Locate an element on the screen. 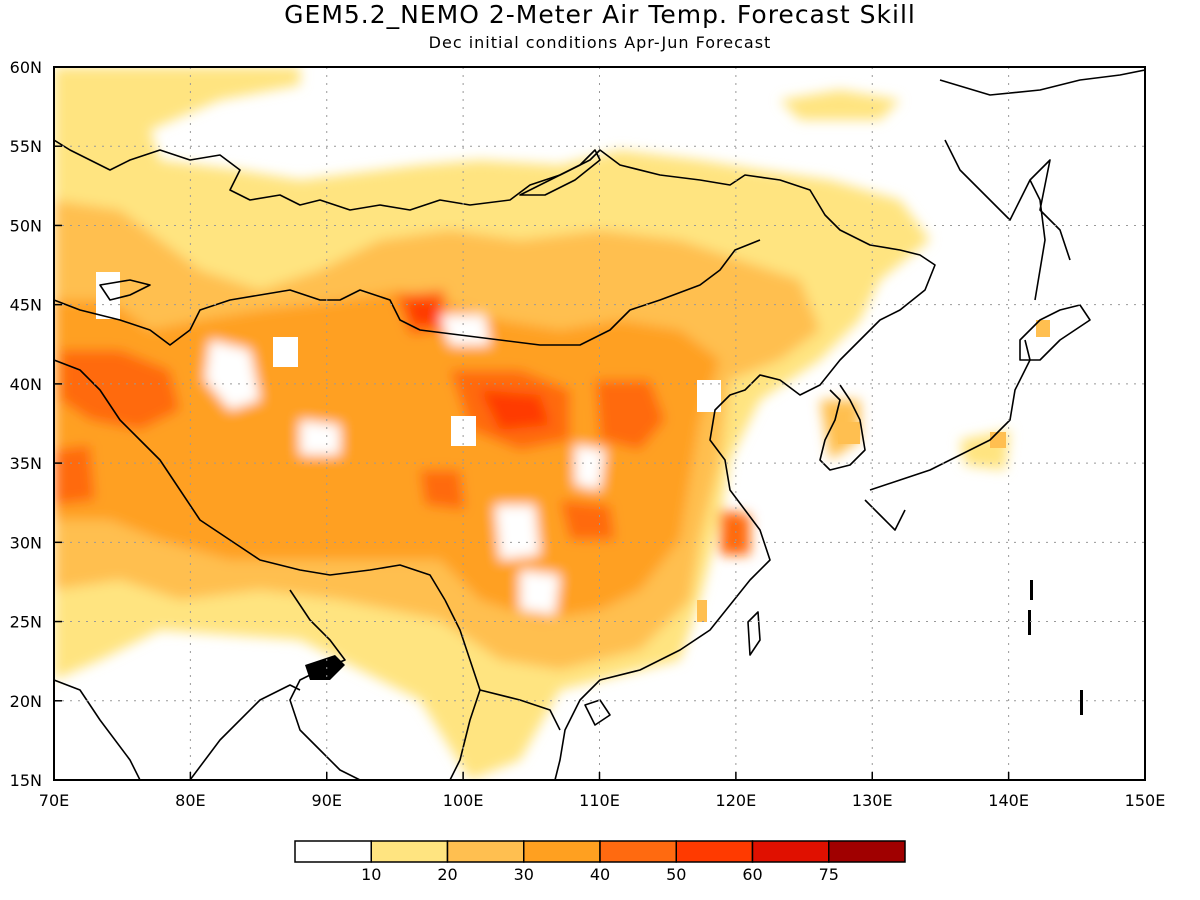 The height and width of the screenshot is (900, 1200). colorbar-label: 10 is located at coordinates (371, 874).